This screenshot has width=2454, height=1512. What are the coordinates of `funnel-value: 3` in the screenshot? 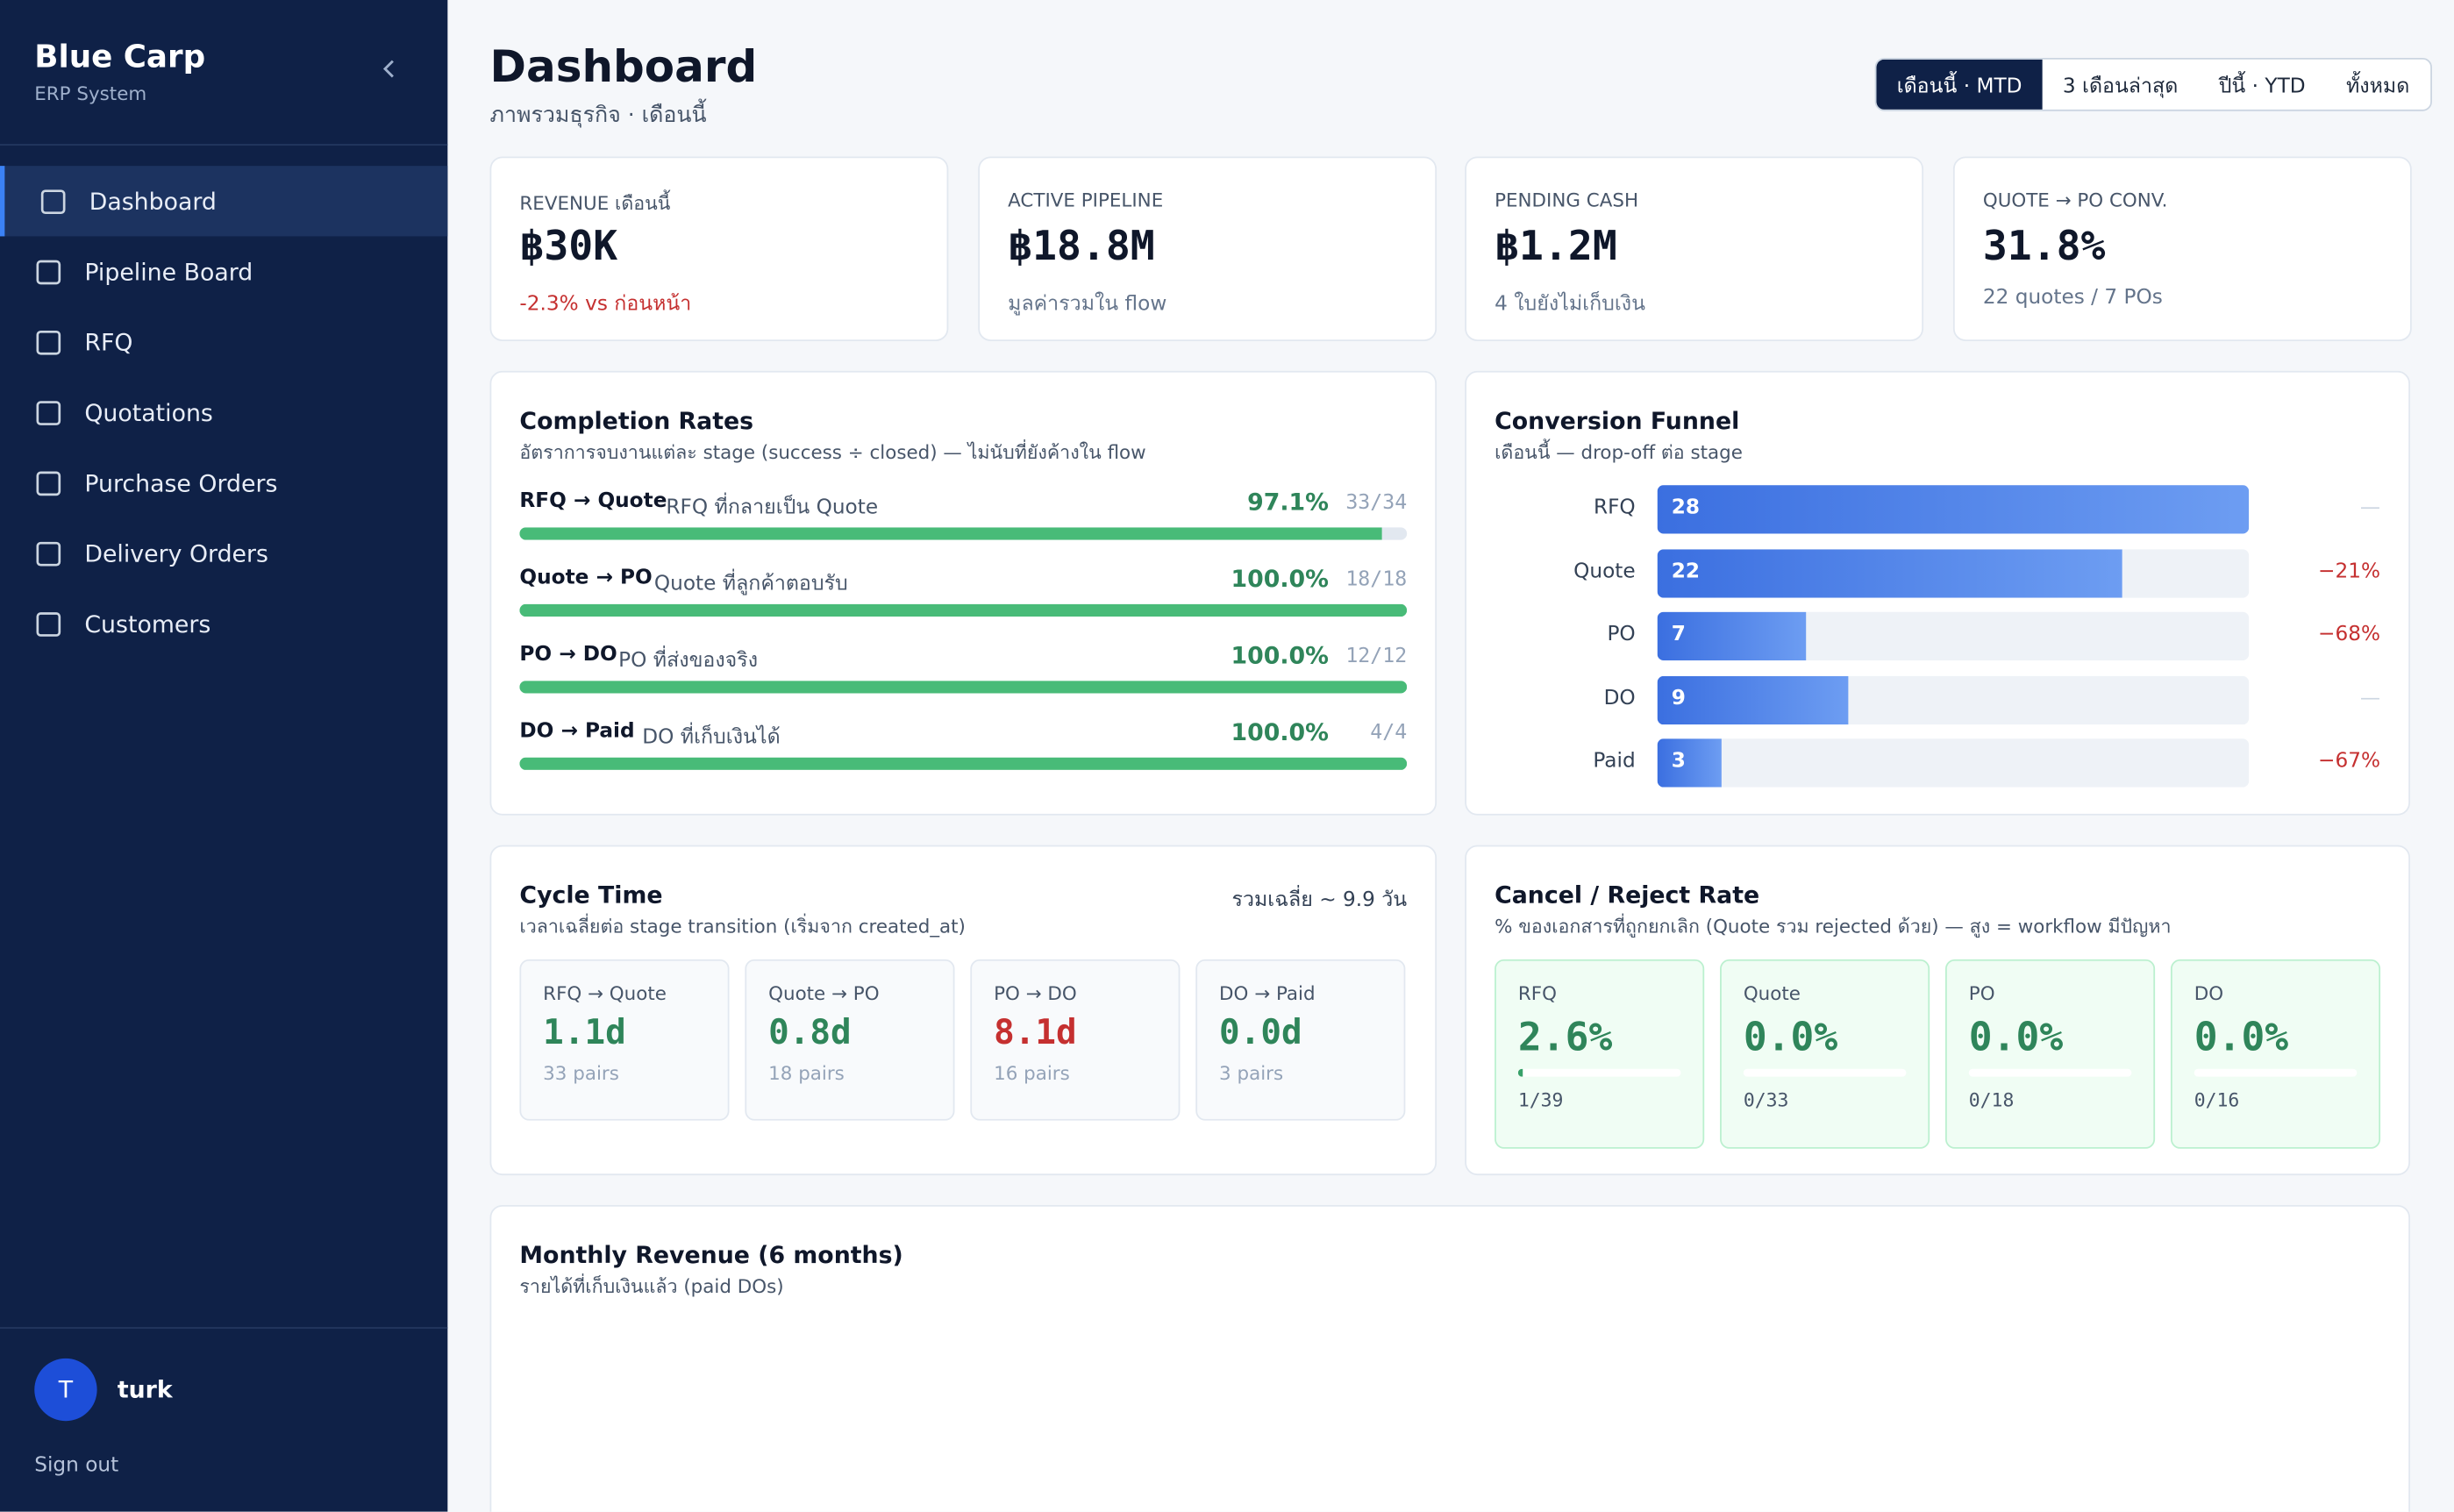 It's located at (1678, 761).